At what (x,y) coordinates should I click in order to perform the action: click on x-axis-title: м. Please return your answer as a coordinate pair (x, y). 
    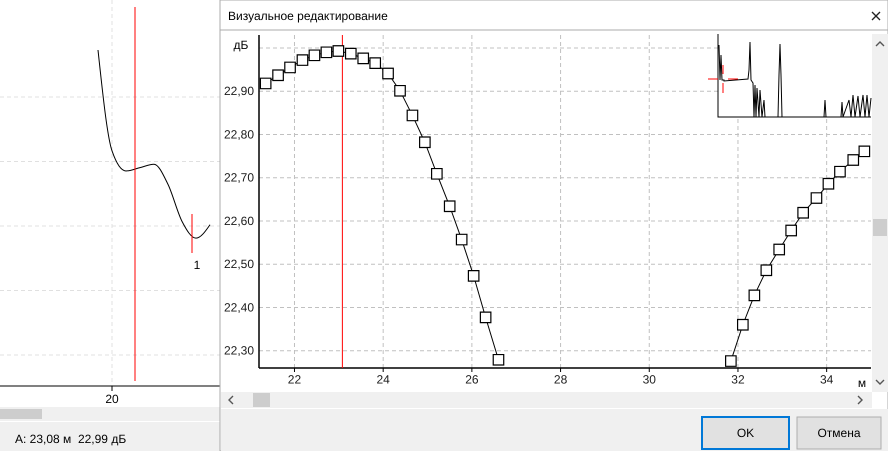
    Looking at the image, I should click on (862, 383).